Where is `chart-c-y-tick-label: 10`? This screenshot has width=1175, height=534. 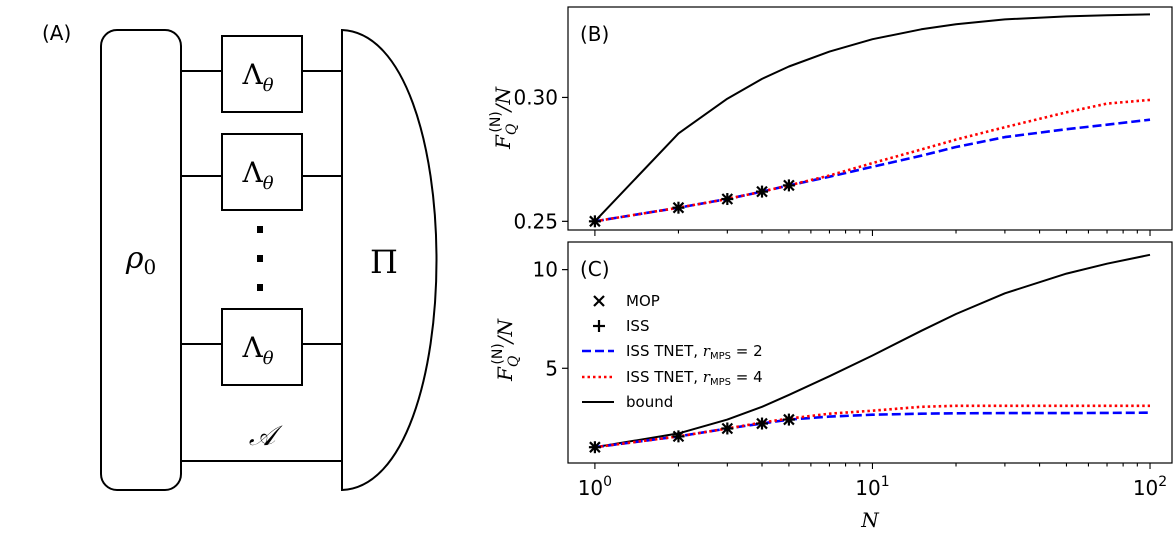 chart-c-y-tick-label: 10 is located at coordinates (545, 270).